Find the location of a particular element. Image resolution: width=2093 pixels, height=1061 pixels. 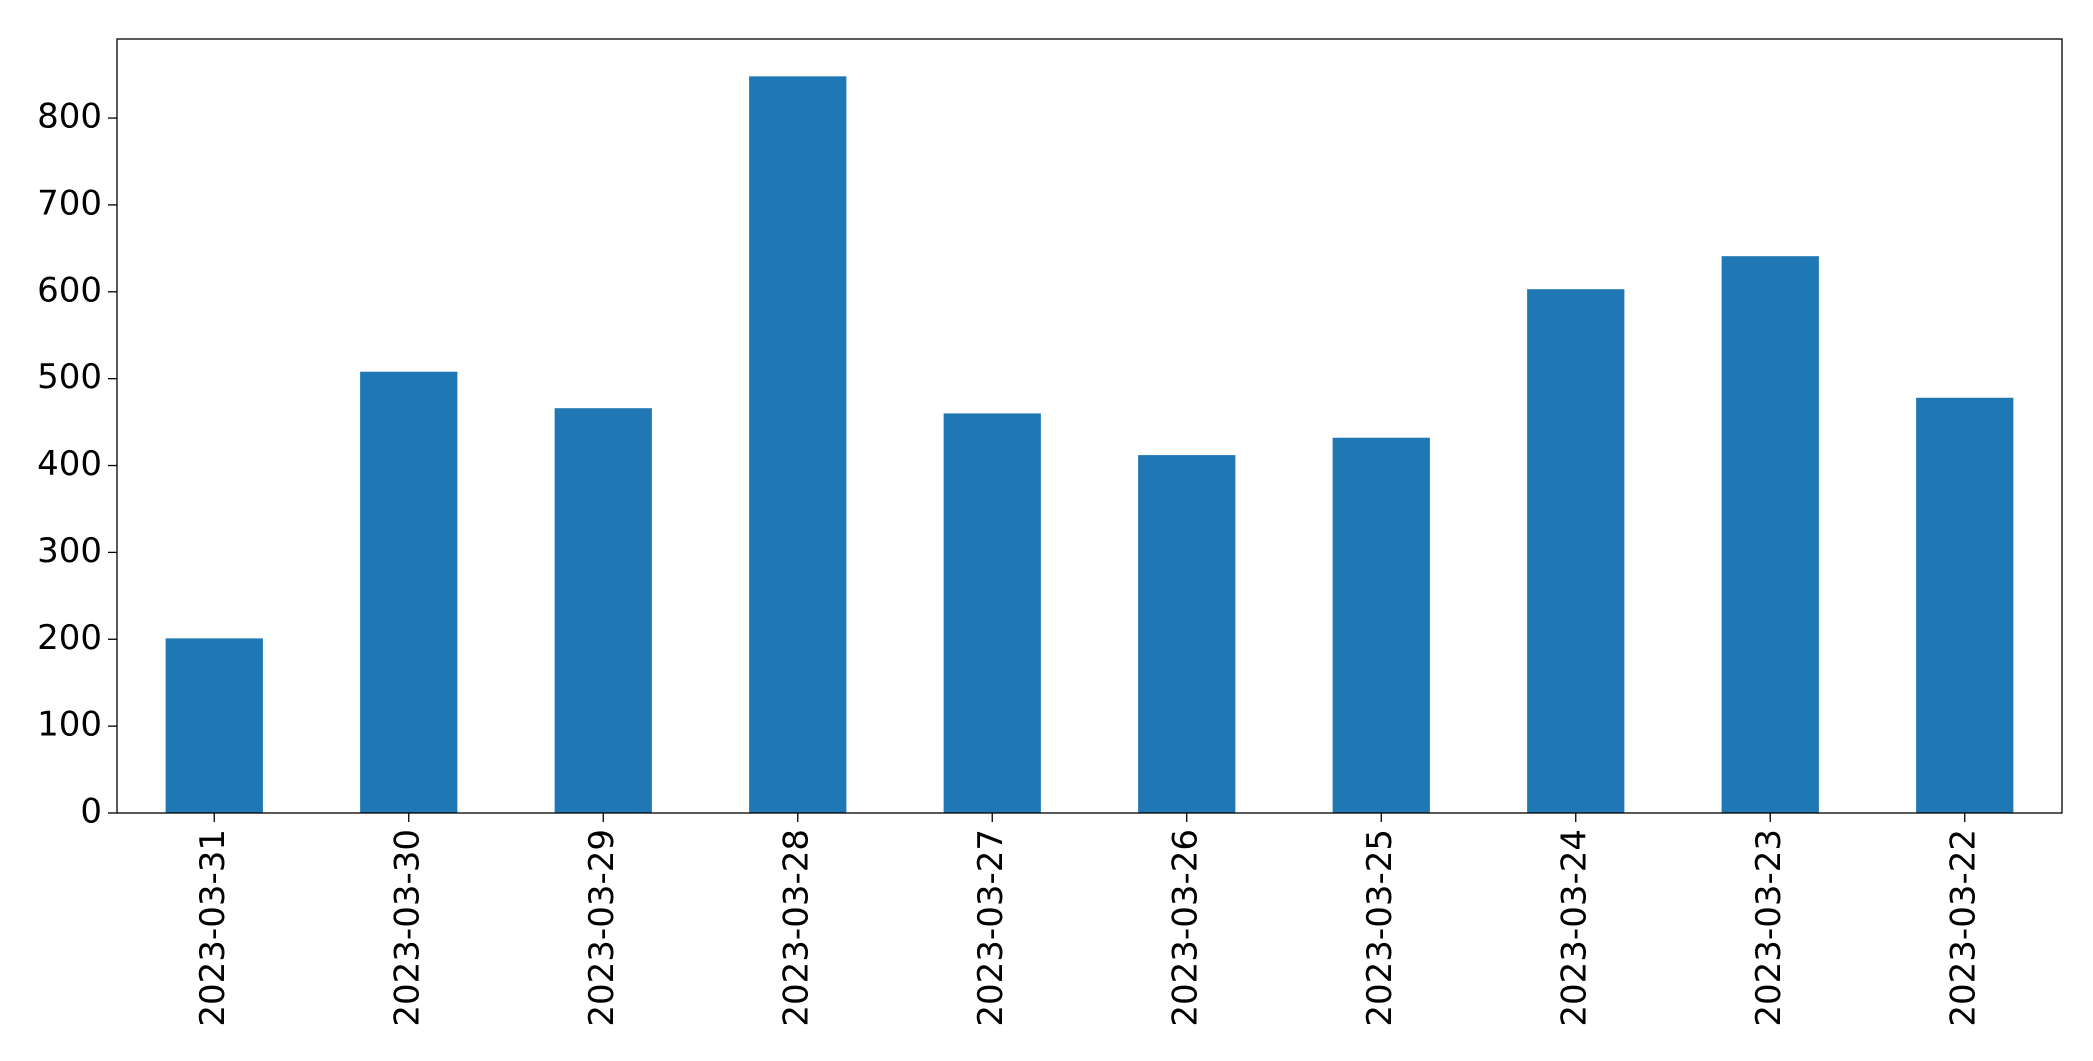

y-tick-label: 0 is located at coordinates (91, 812).